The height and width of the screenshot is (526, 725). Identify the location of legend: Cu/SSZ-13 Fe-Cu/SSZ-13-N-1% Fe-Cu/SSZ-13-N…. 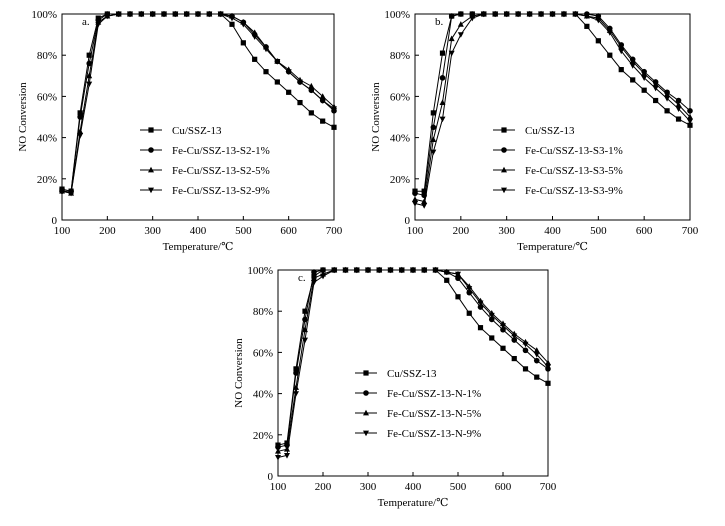
(418, 404).